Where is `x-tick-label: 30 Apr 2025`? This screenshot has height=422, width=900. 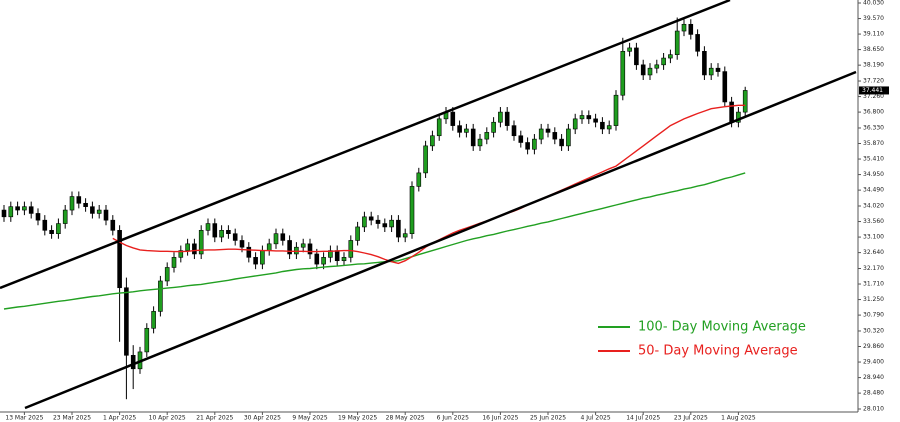
x-tick-label: 30 Apr 2025 is located at coordinates (262, 418).